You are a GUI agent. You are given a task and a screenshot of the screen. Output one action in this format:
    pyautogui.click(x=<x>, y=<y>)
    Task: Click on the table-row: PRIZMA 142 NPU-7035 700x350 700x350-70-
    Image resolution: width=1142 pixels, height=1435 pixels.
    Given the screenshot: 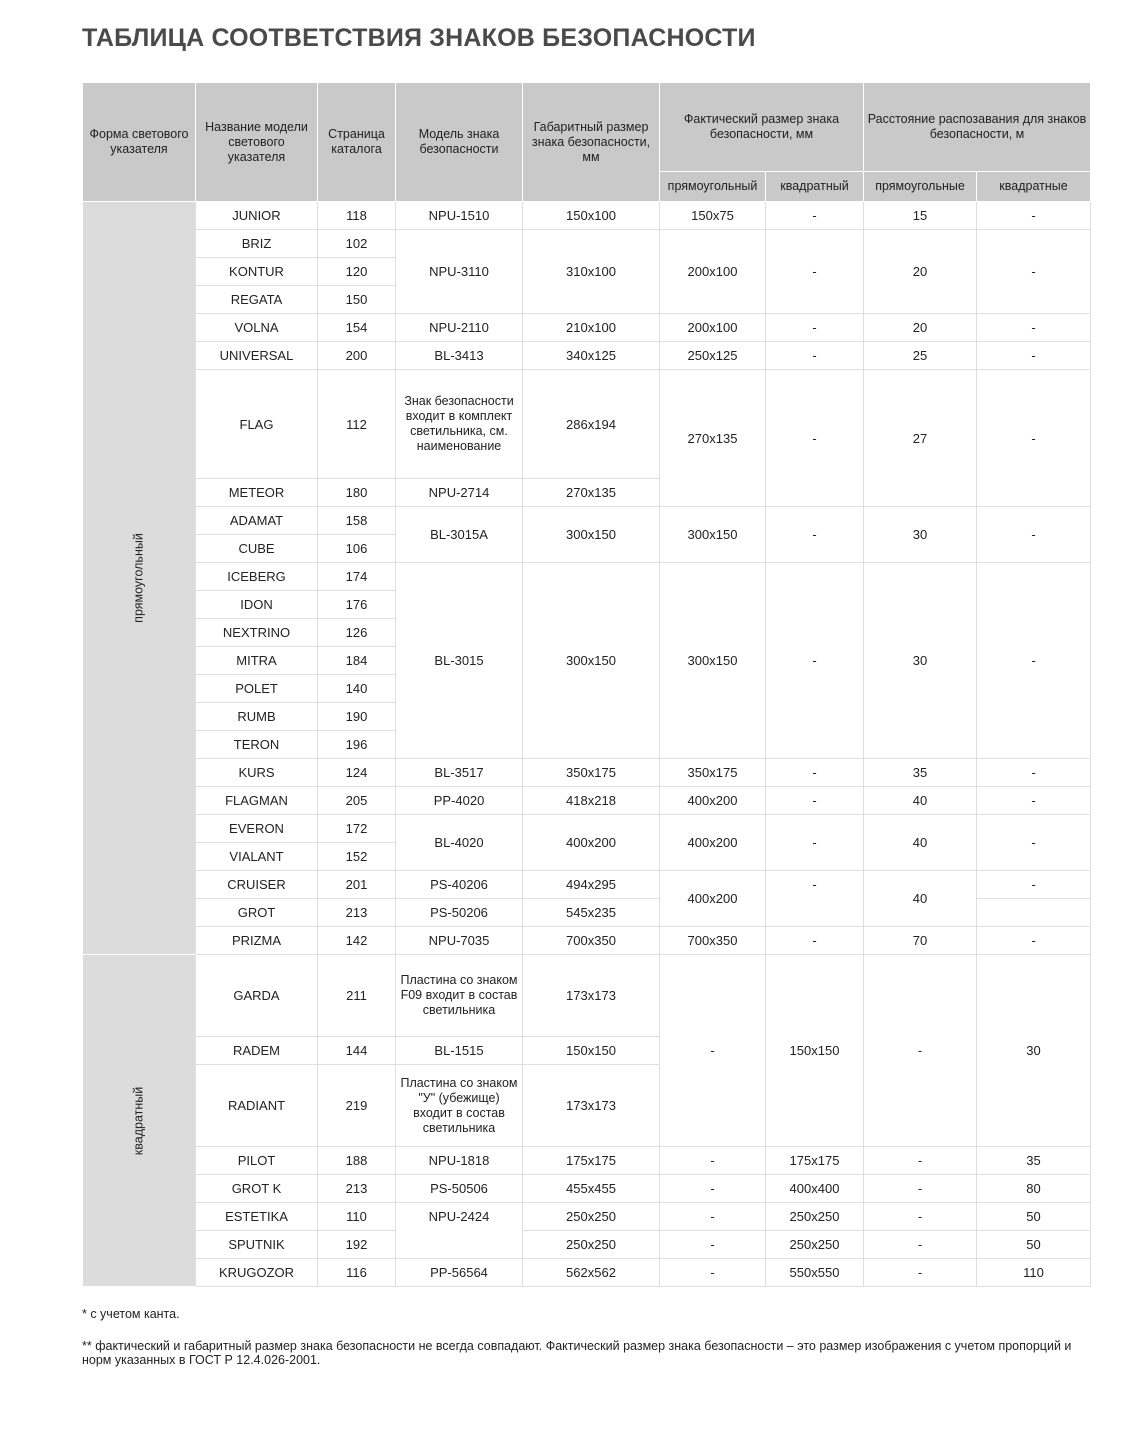 What is the action you would take?
    pyautogui.click(x=587, y=940)
    